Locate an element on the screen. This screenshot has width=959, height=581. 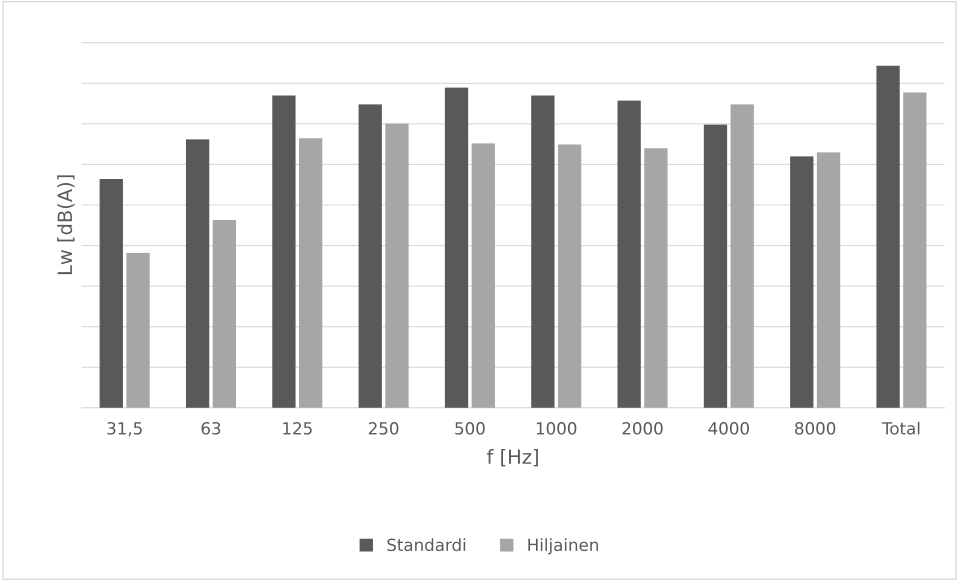
x-tick-label: 8000 is located at coordinates (815, 428).